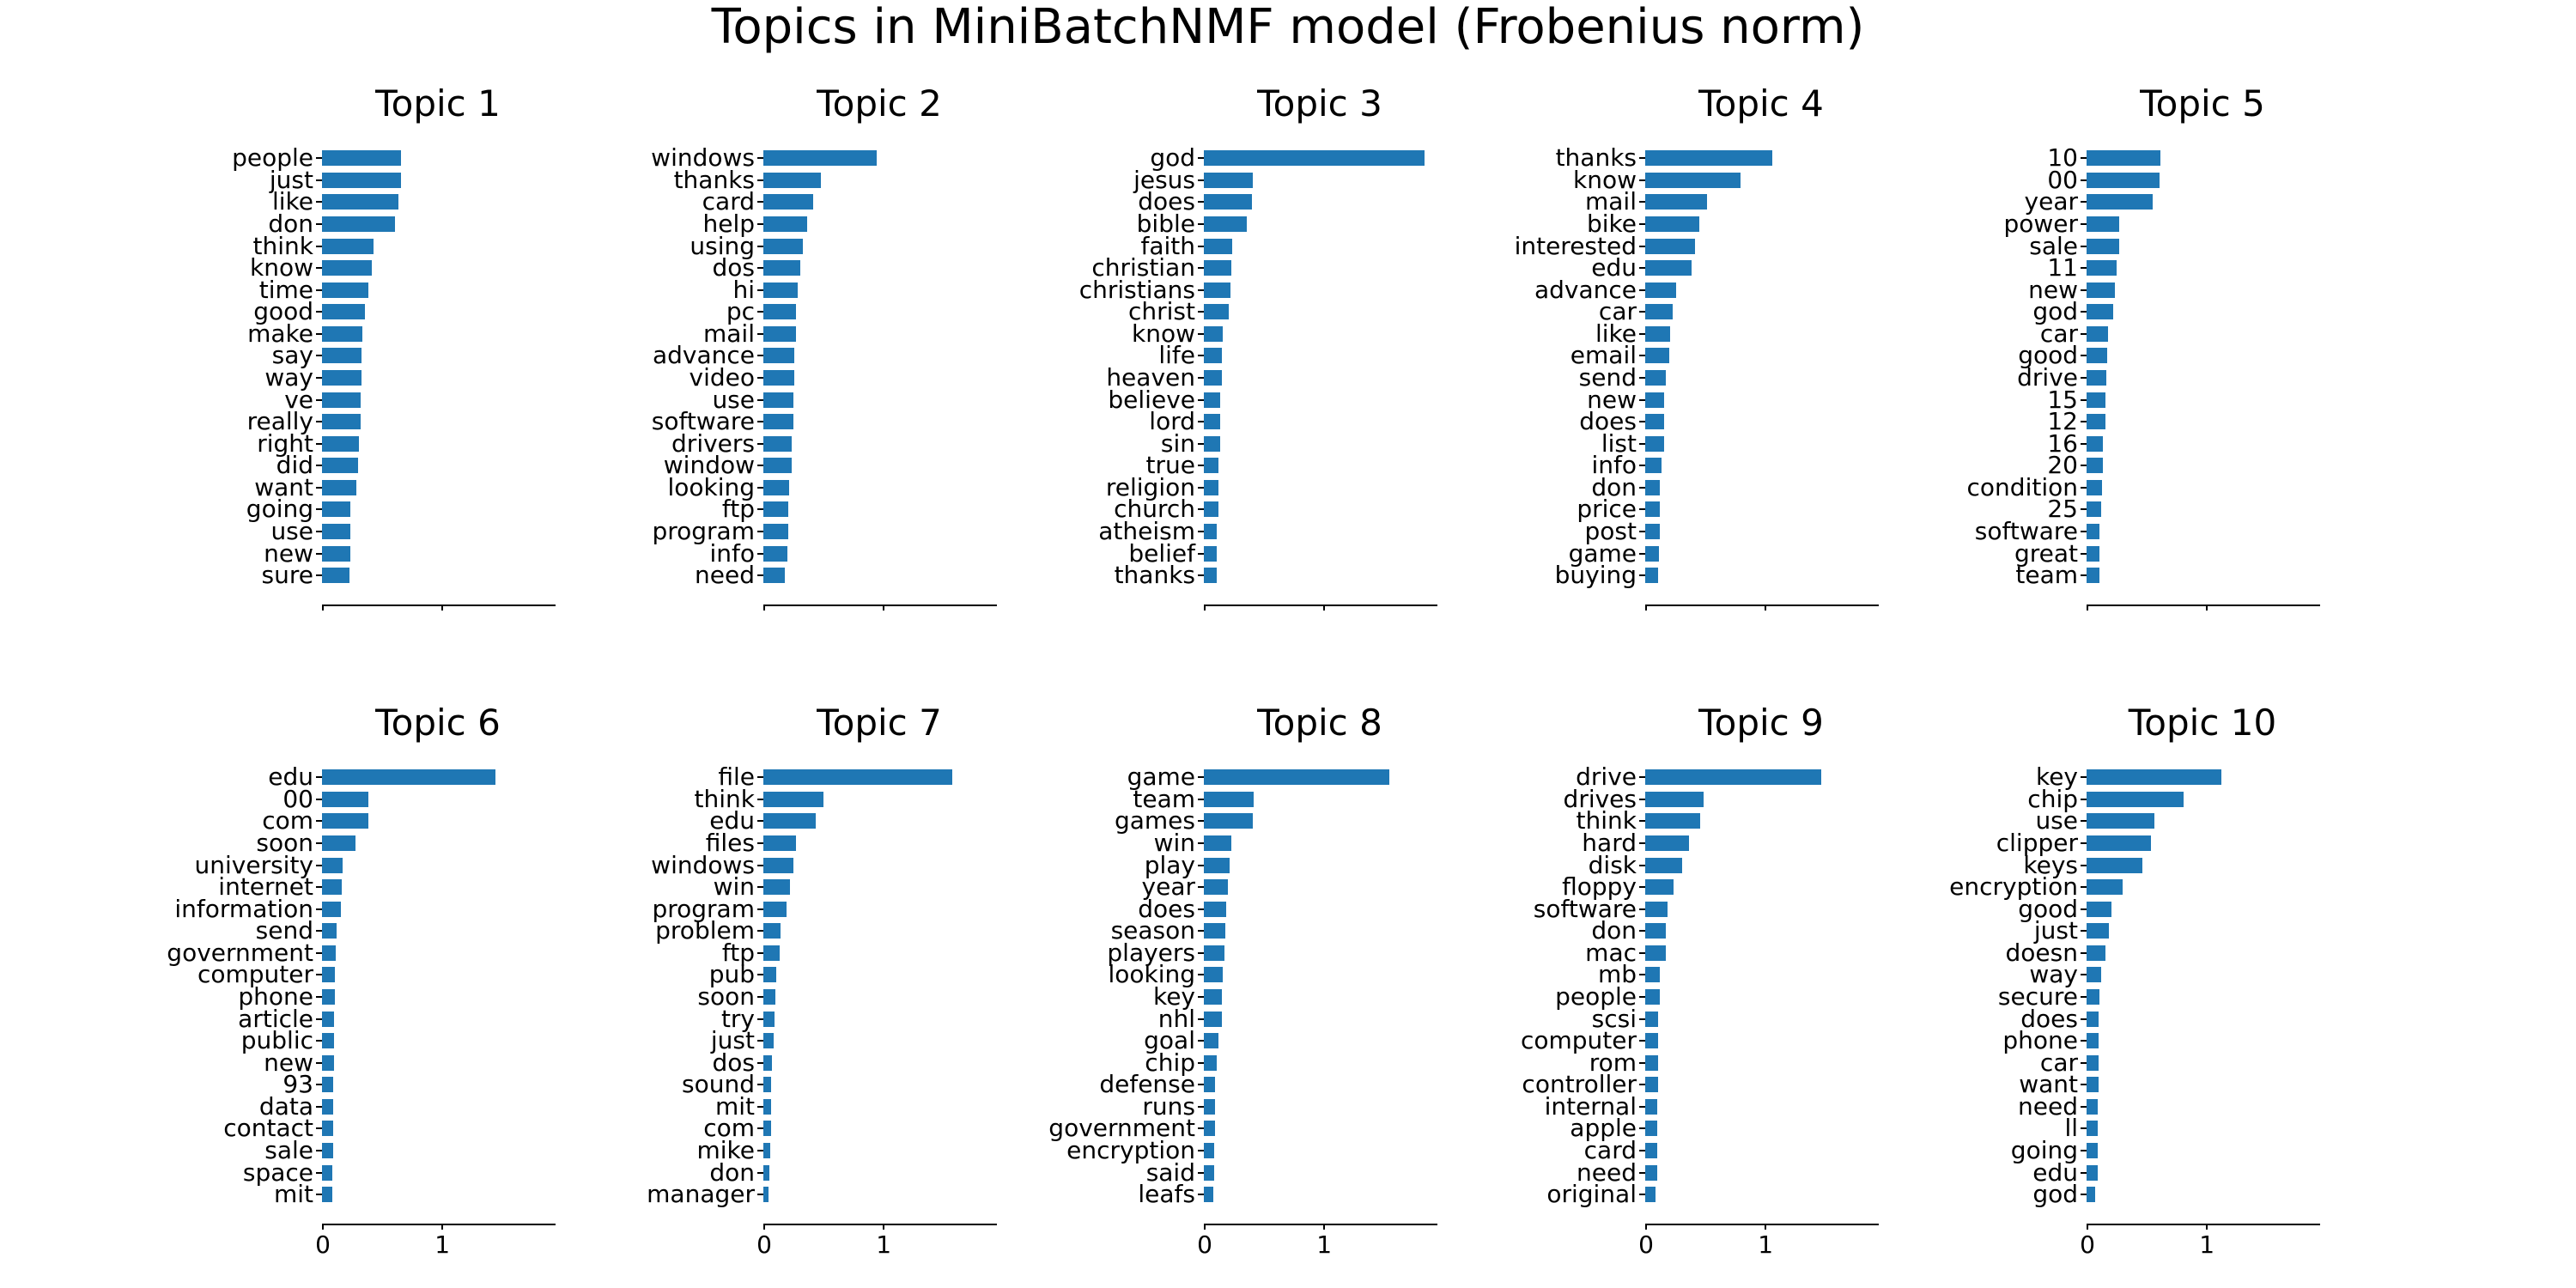  What do you see at coordinates (1151, 399) in the screenshot?
I see `bar-label: believe` at bounding box center [1151, 399].